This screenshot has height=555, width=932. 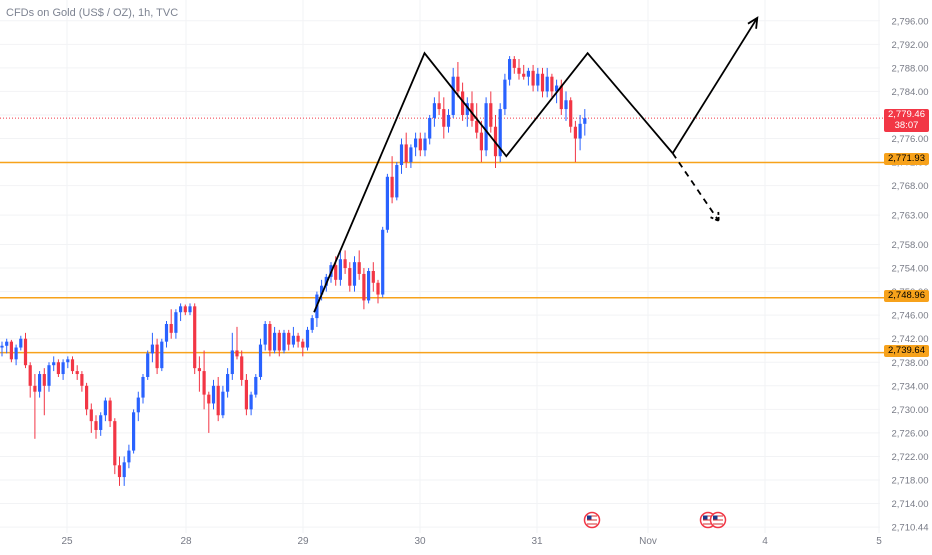 What do you see at coordinates (910, 68) in the screenshot?
I see `price-tick-label: 2,788.00` at bounding box center [910, 68].